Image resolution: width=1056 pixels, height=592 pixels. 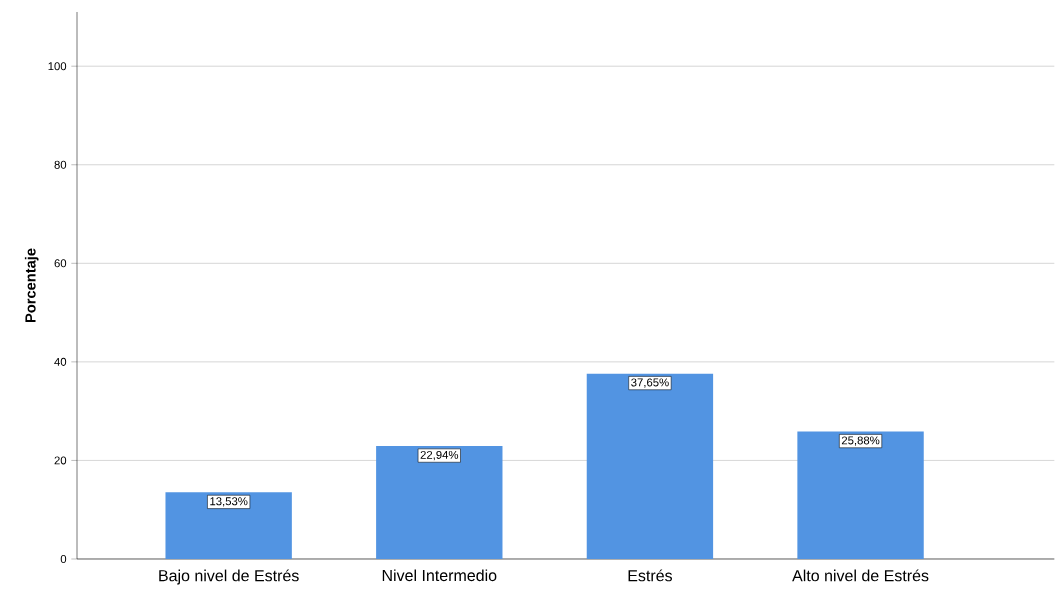 What do you see at coordinates (860, 575) in the screenshot?
I see `x-tick-label: Alto nivel de Estrés` at bounding box center [860, 575].